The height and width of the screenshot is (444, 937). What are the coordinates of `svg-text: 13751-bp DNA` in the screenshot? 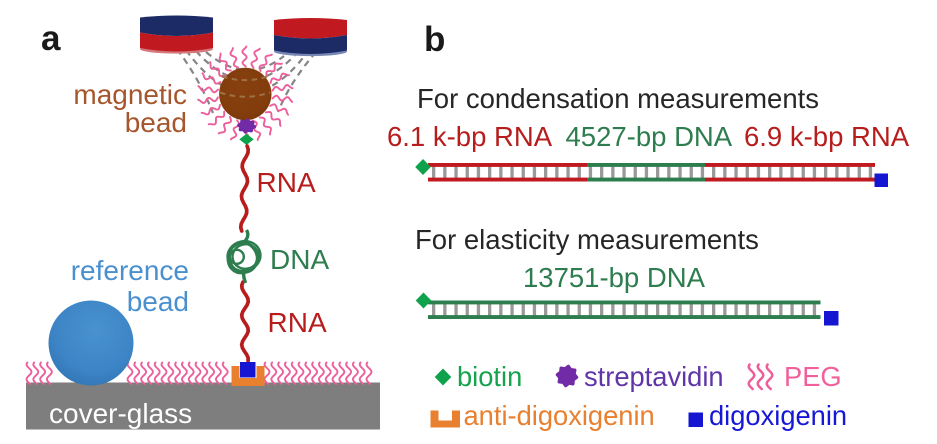 It's located at (614, 277).